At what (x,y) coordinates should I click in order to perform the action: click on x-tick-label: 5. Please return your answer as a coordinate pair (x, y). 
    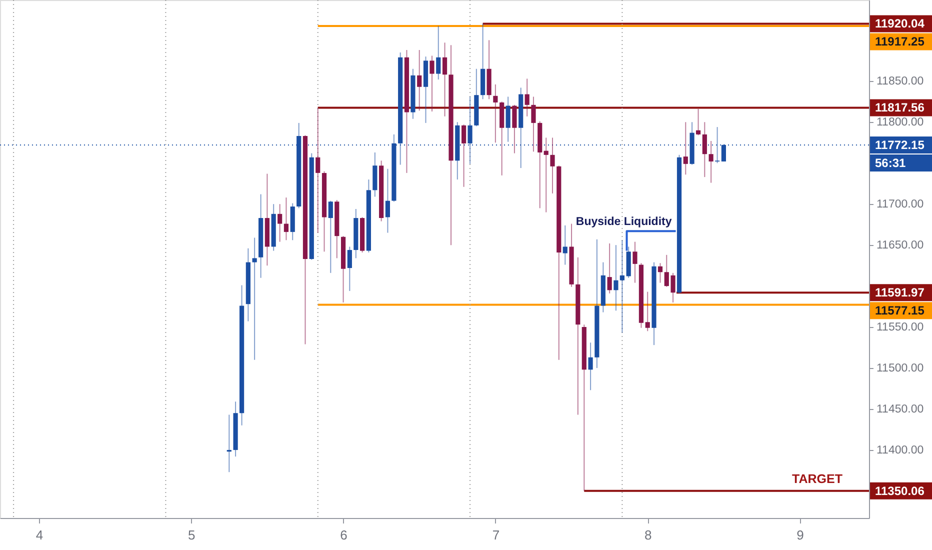
    Looking at the image, I should click on (192, 535).